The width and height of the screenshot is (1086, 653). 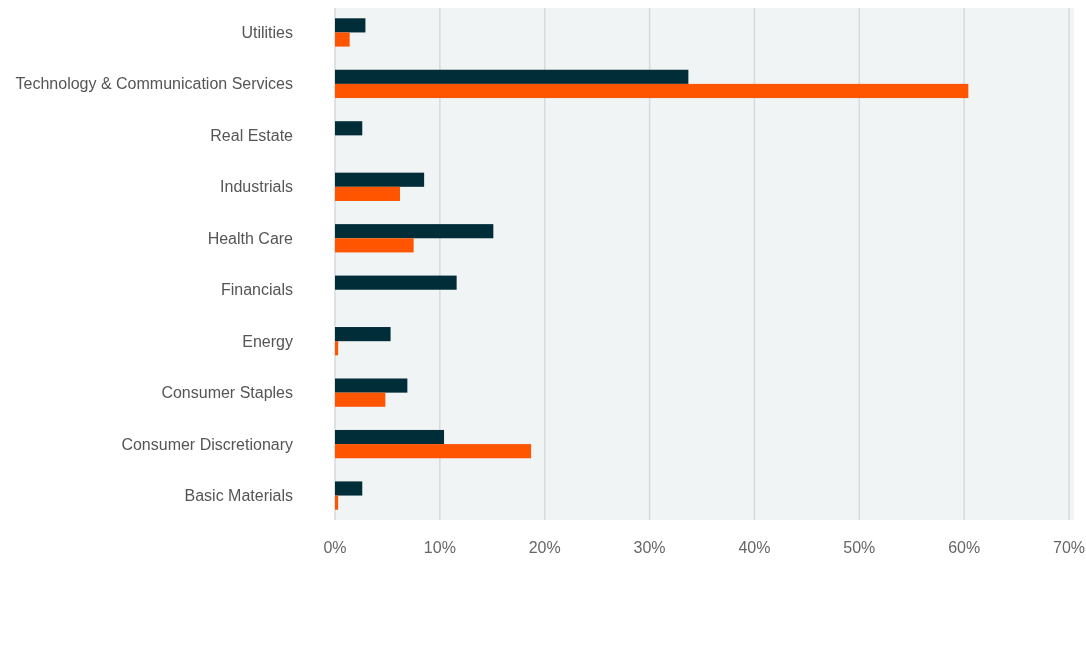 What do you see at coordinates (859, 547) in the screenshot?
I see `x-tick-label: 50%` at bounding box center [859, 547].